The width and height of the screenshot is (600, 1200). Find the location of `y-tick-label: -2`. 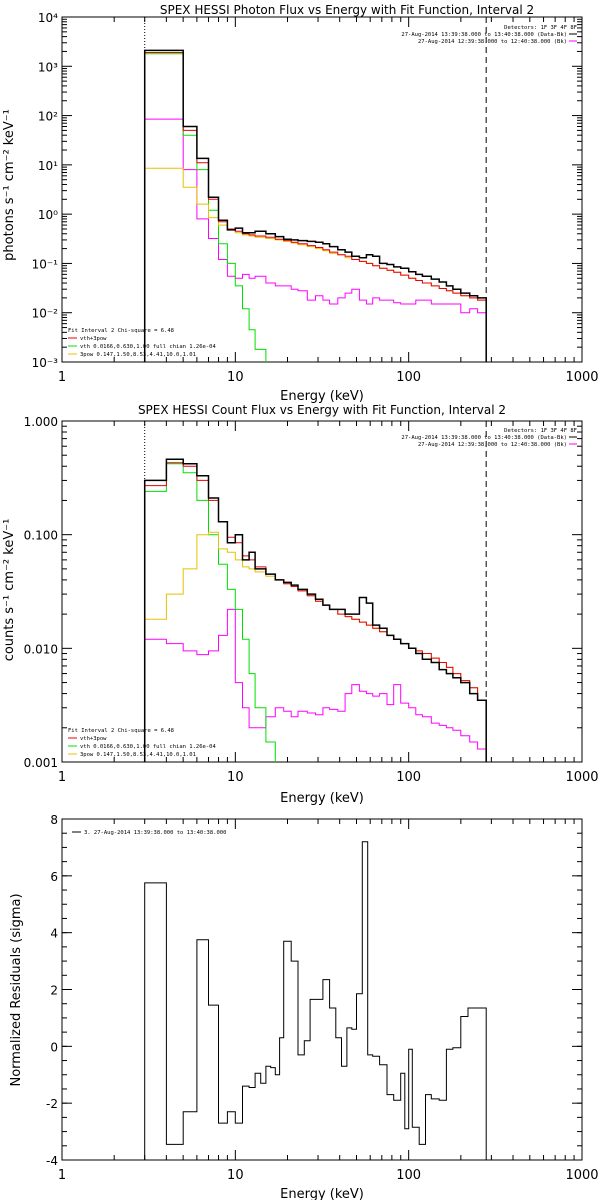

y-tick-label: -2 is located at coordinates (52, 1104).